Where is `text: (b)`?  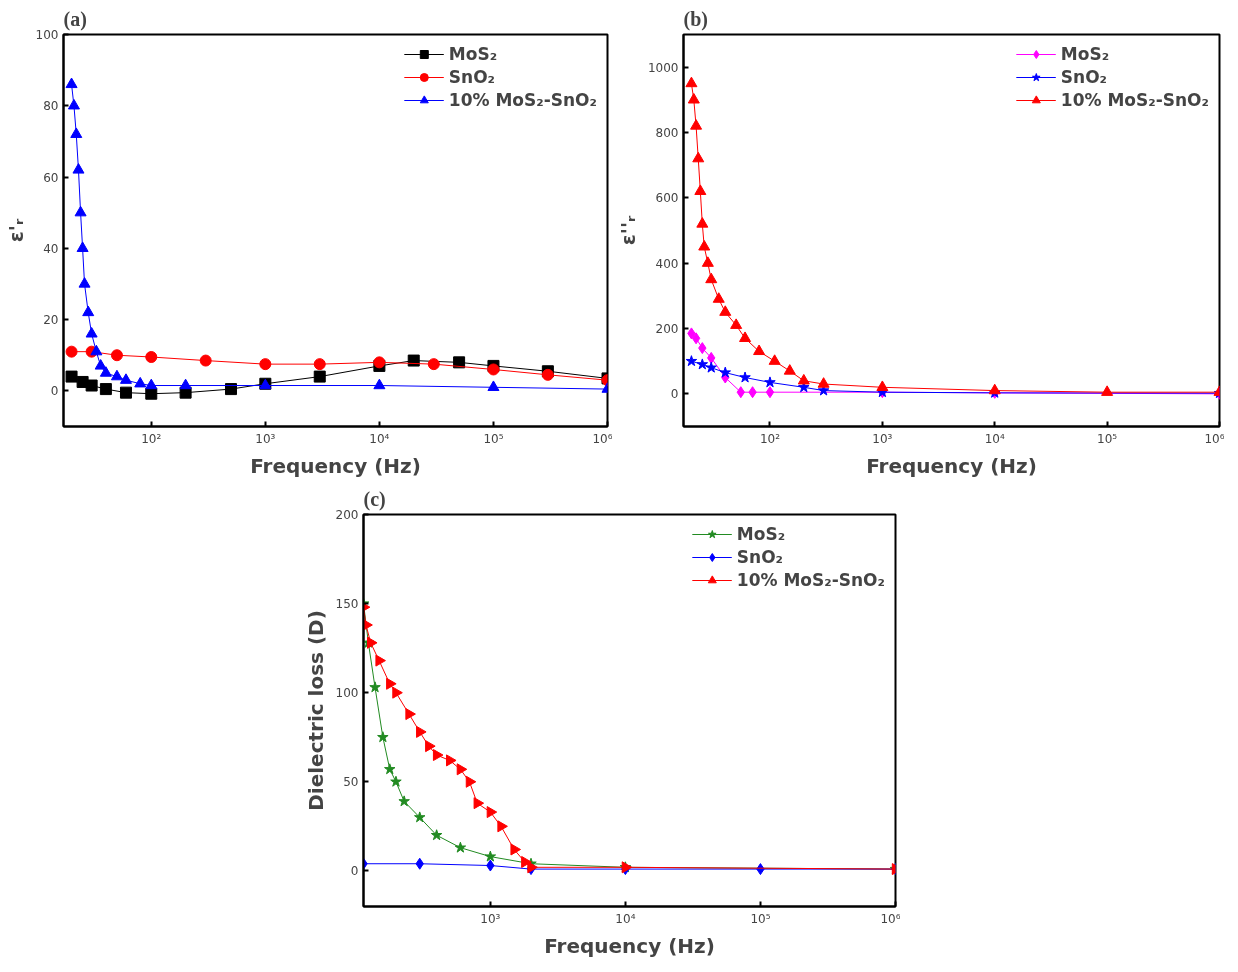
text: (b) is located at coordinates (695, 19).